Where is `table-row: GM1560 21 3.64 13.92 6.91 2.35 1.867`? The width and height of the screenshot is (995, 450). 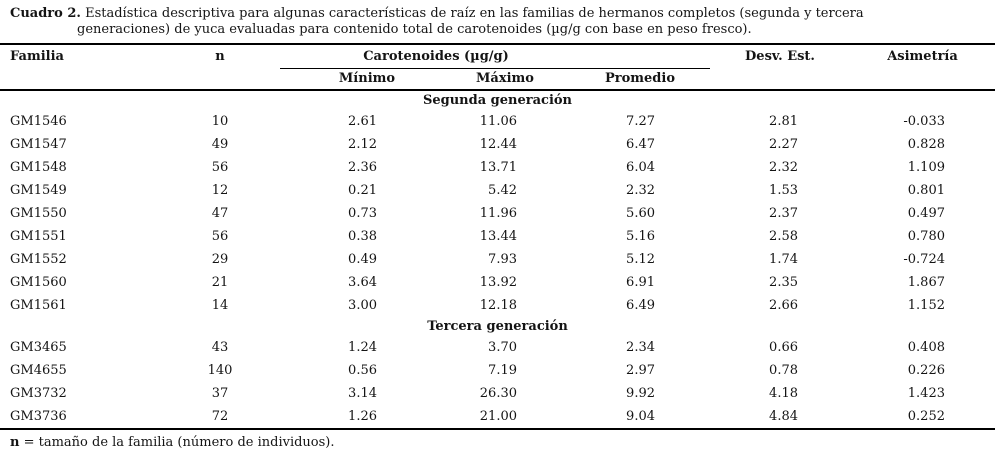
table-row: GM1560 21 3.64 13.92 6.91 2.35 1.867 is located at coordinates (497, 282).